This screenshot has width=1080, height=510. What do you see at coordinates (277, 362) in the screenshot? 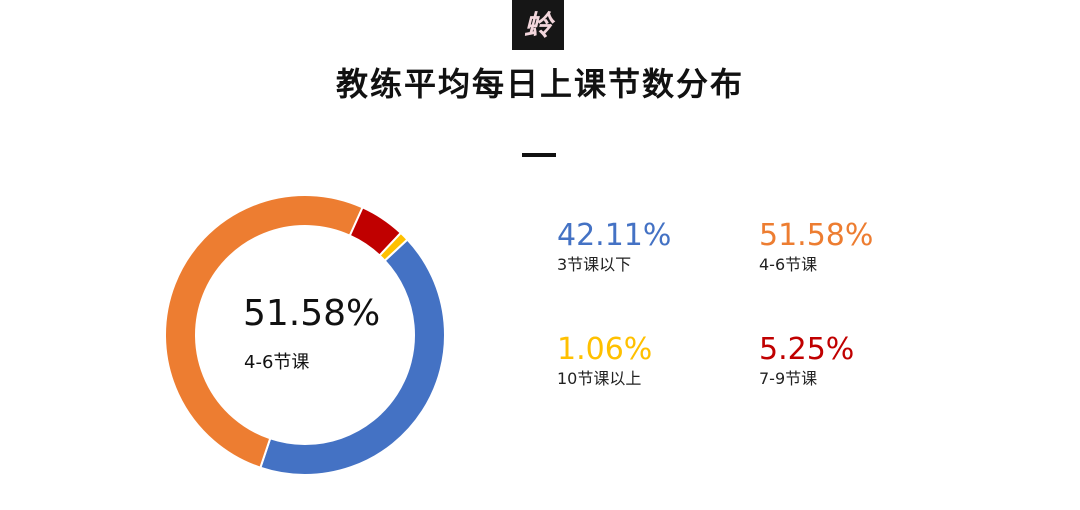
I see `center-label: 4-6节课` at bounding box center [277, 362].